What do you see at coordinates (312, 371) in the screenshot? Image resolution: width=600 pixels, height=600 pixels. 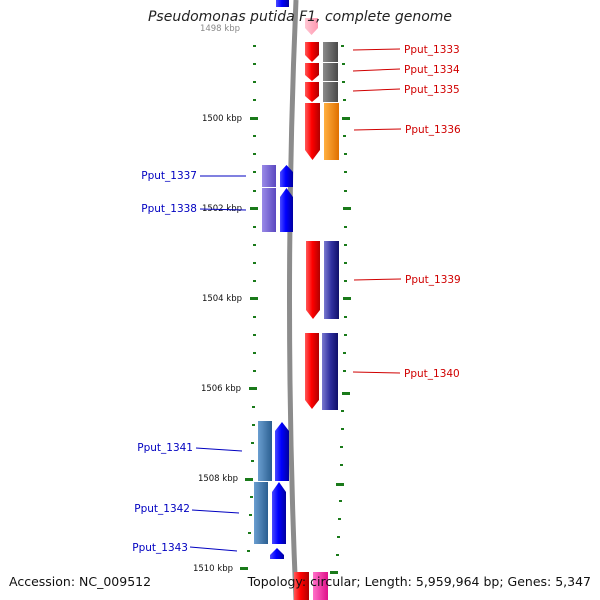 I see `gene-pput-1340-arrow` at bounding box center [312, 371].